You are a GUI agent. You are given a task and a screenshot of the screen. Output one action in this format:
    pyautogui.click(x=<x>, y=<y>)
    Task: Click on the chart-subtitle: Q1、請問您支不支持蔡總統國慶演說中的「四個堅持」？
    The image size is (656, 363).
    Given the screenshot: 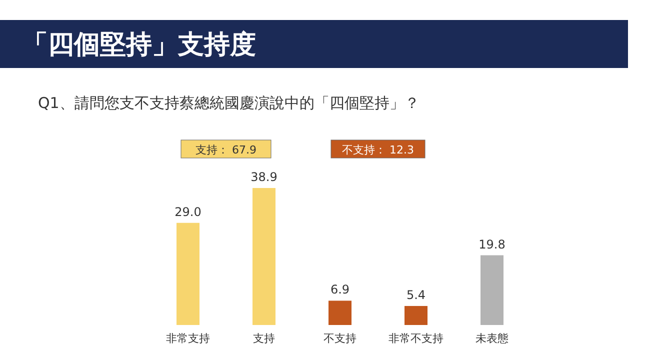 What is the action you would take?
    pyautogui.click(x=229, y=103)
    